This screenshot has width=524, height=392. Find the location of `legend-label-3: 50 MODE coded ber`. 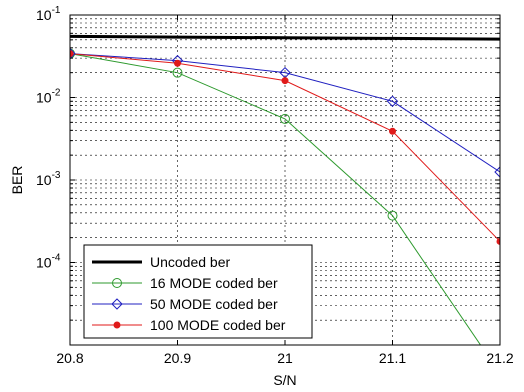

legend-label-3: 50 MODE coded ber is located at coordinates (214, 304).